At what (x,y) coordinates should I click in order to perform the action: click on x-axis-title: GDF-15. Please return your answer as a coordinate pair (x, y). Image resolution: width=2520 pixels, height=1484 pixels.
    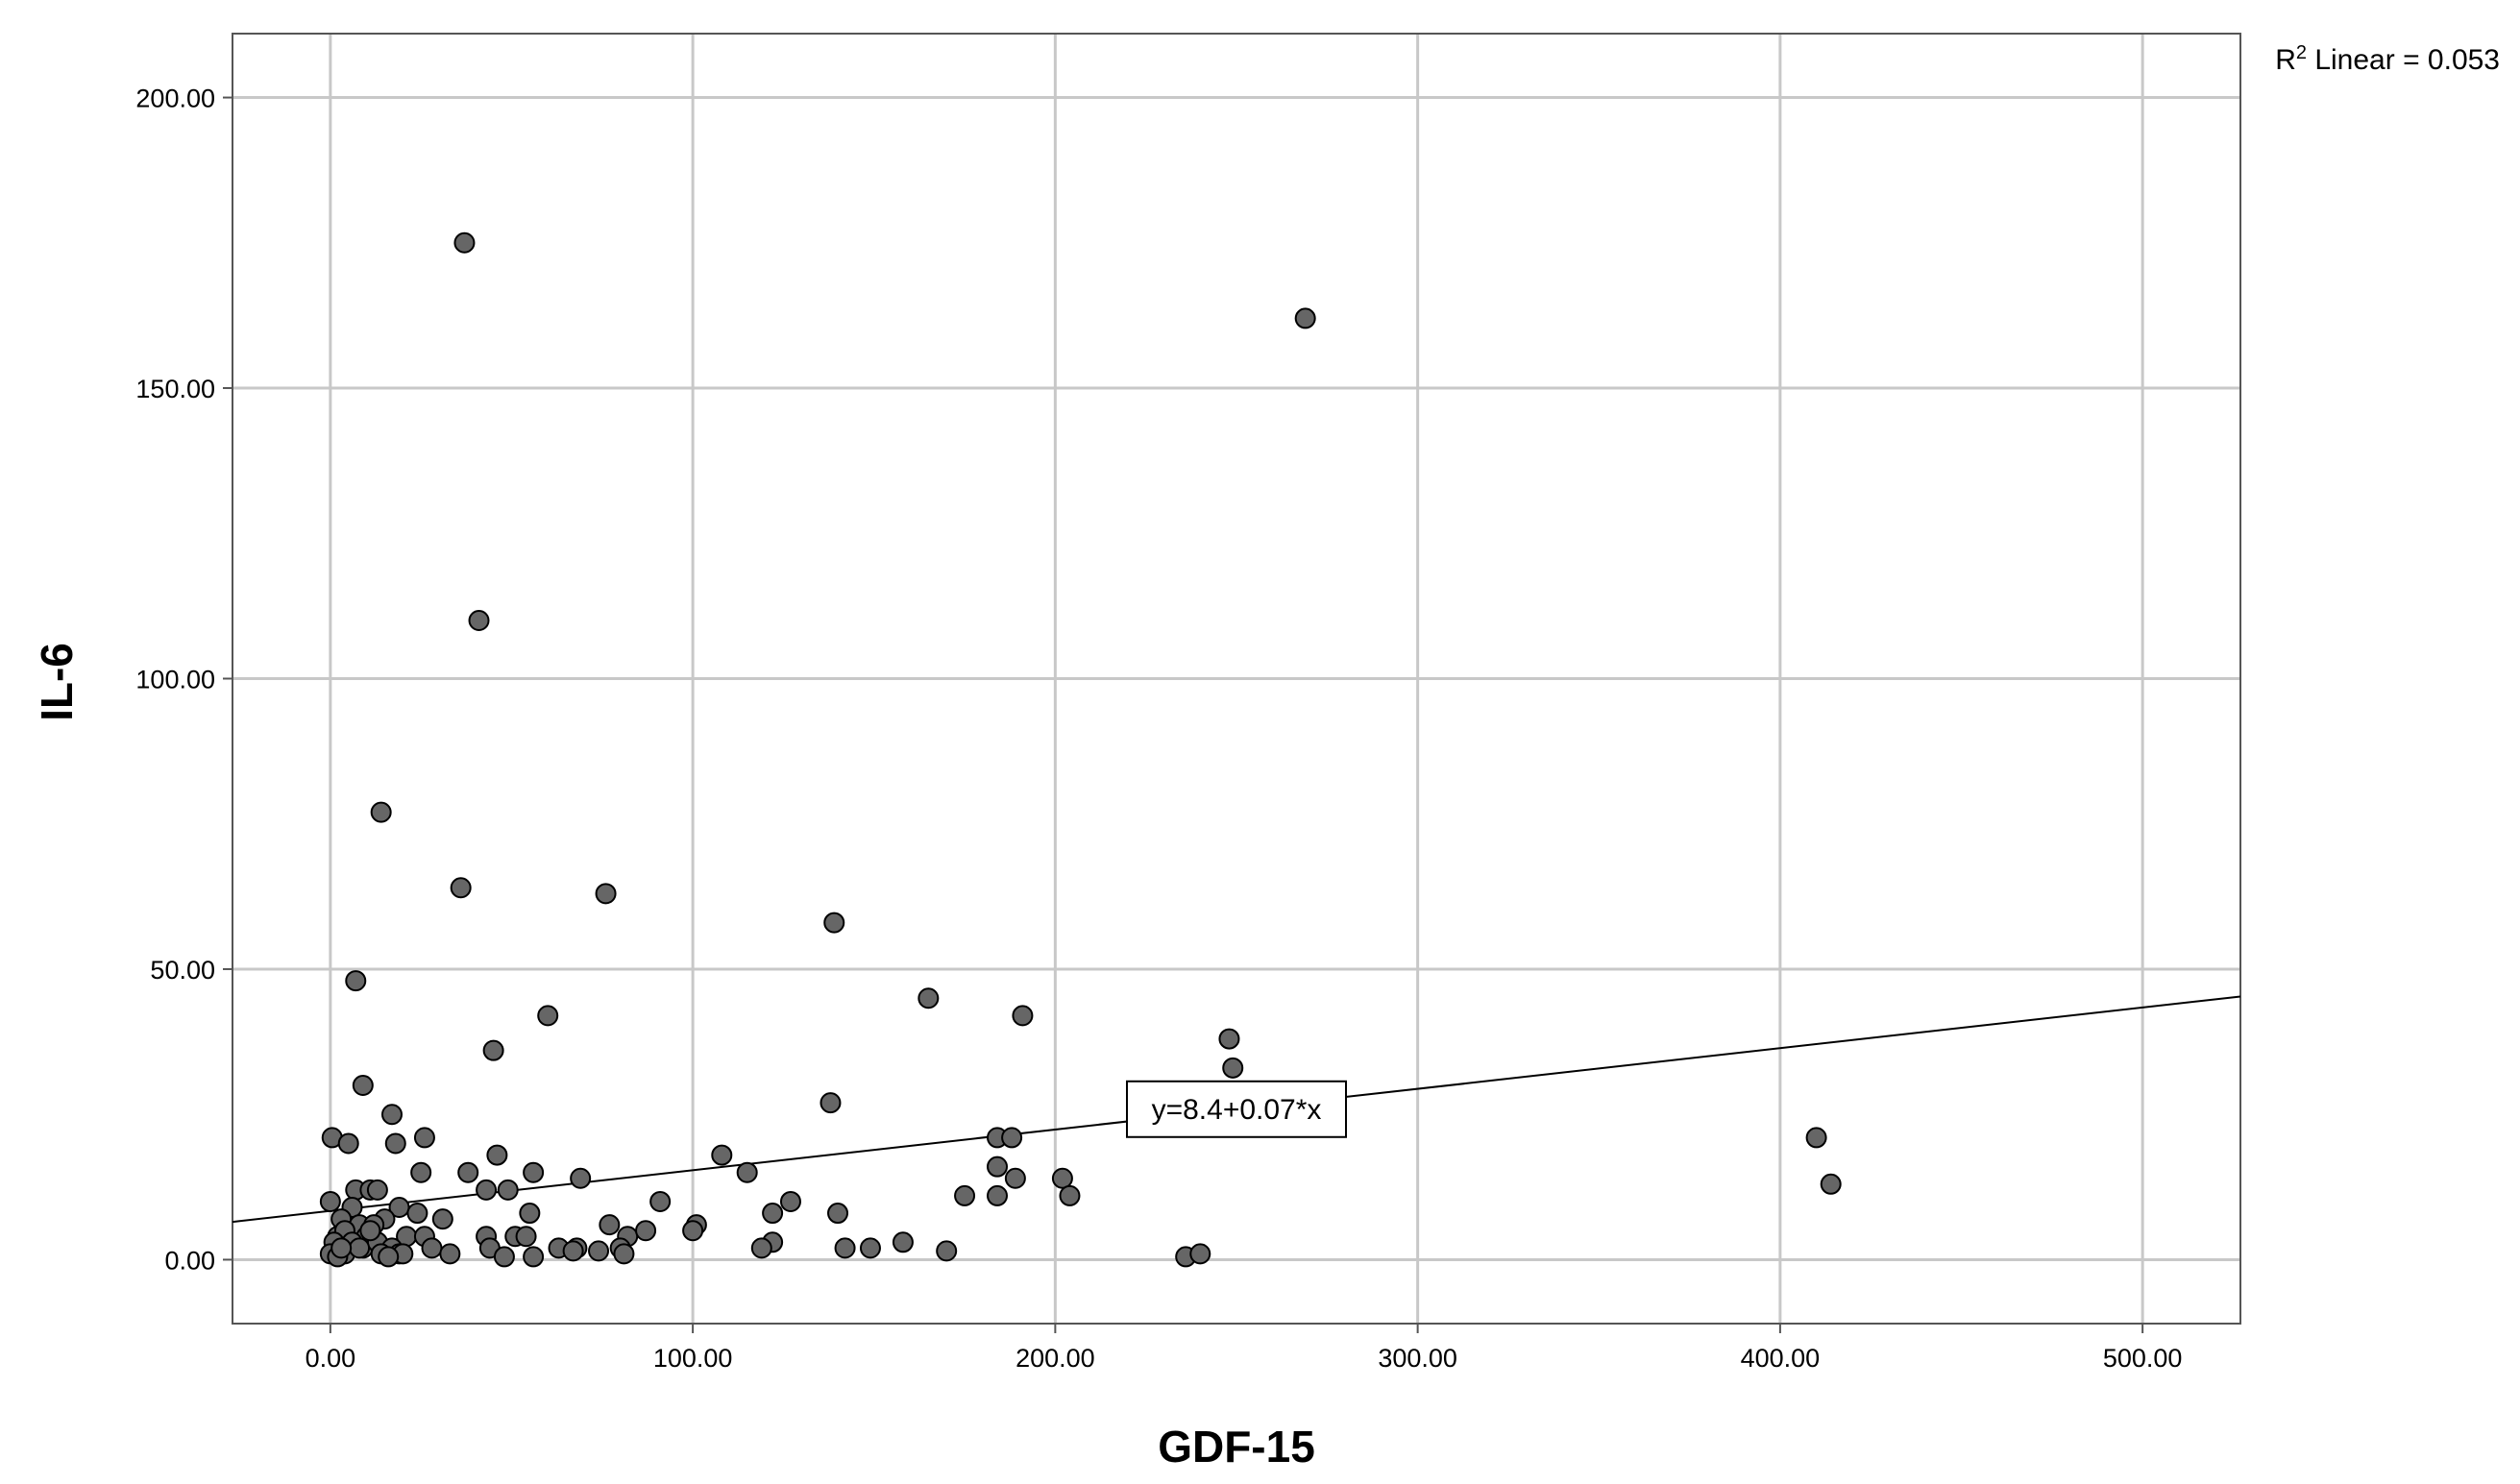
    Looking at the image, I should click on (1237, 1447).